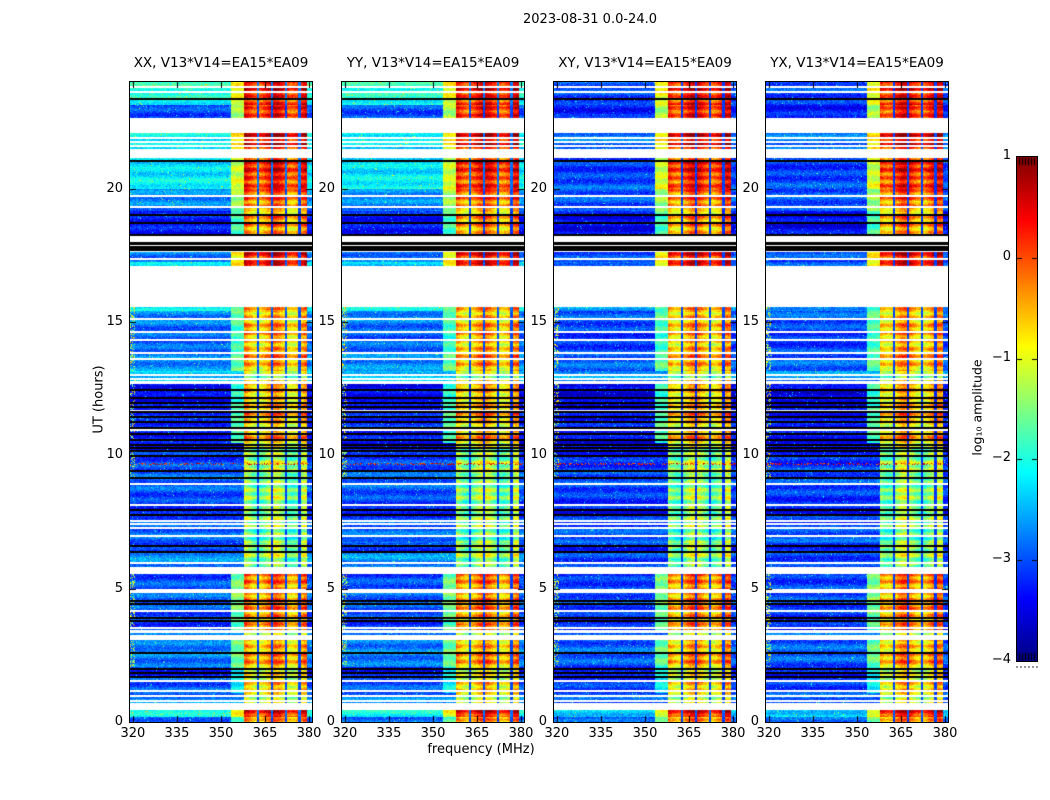 The height and width of the screenshot is (800, 1050). I want to click on panel-title-xx: XX, V13*V14=EA15*EA09, so click(221, 63).